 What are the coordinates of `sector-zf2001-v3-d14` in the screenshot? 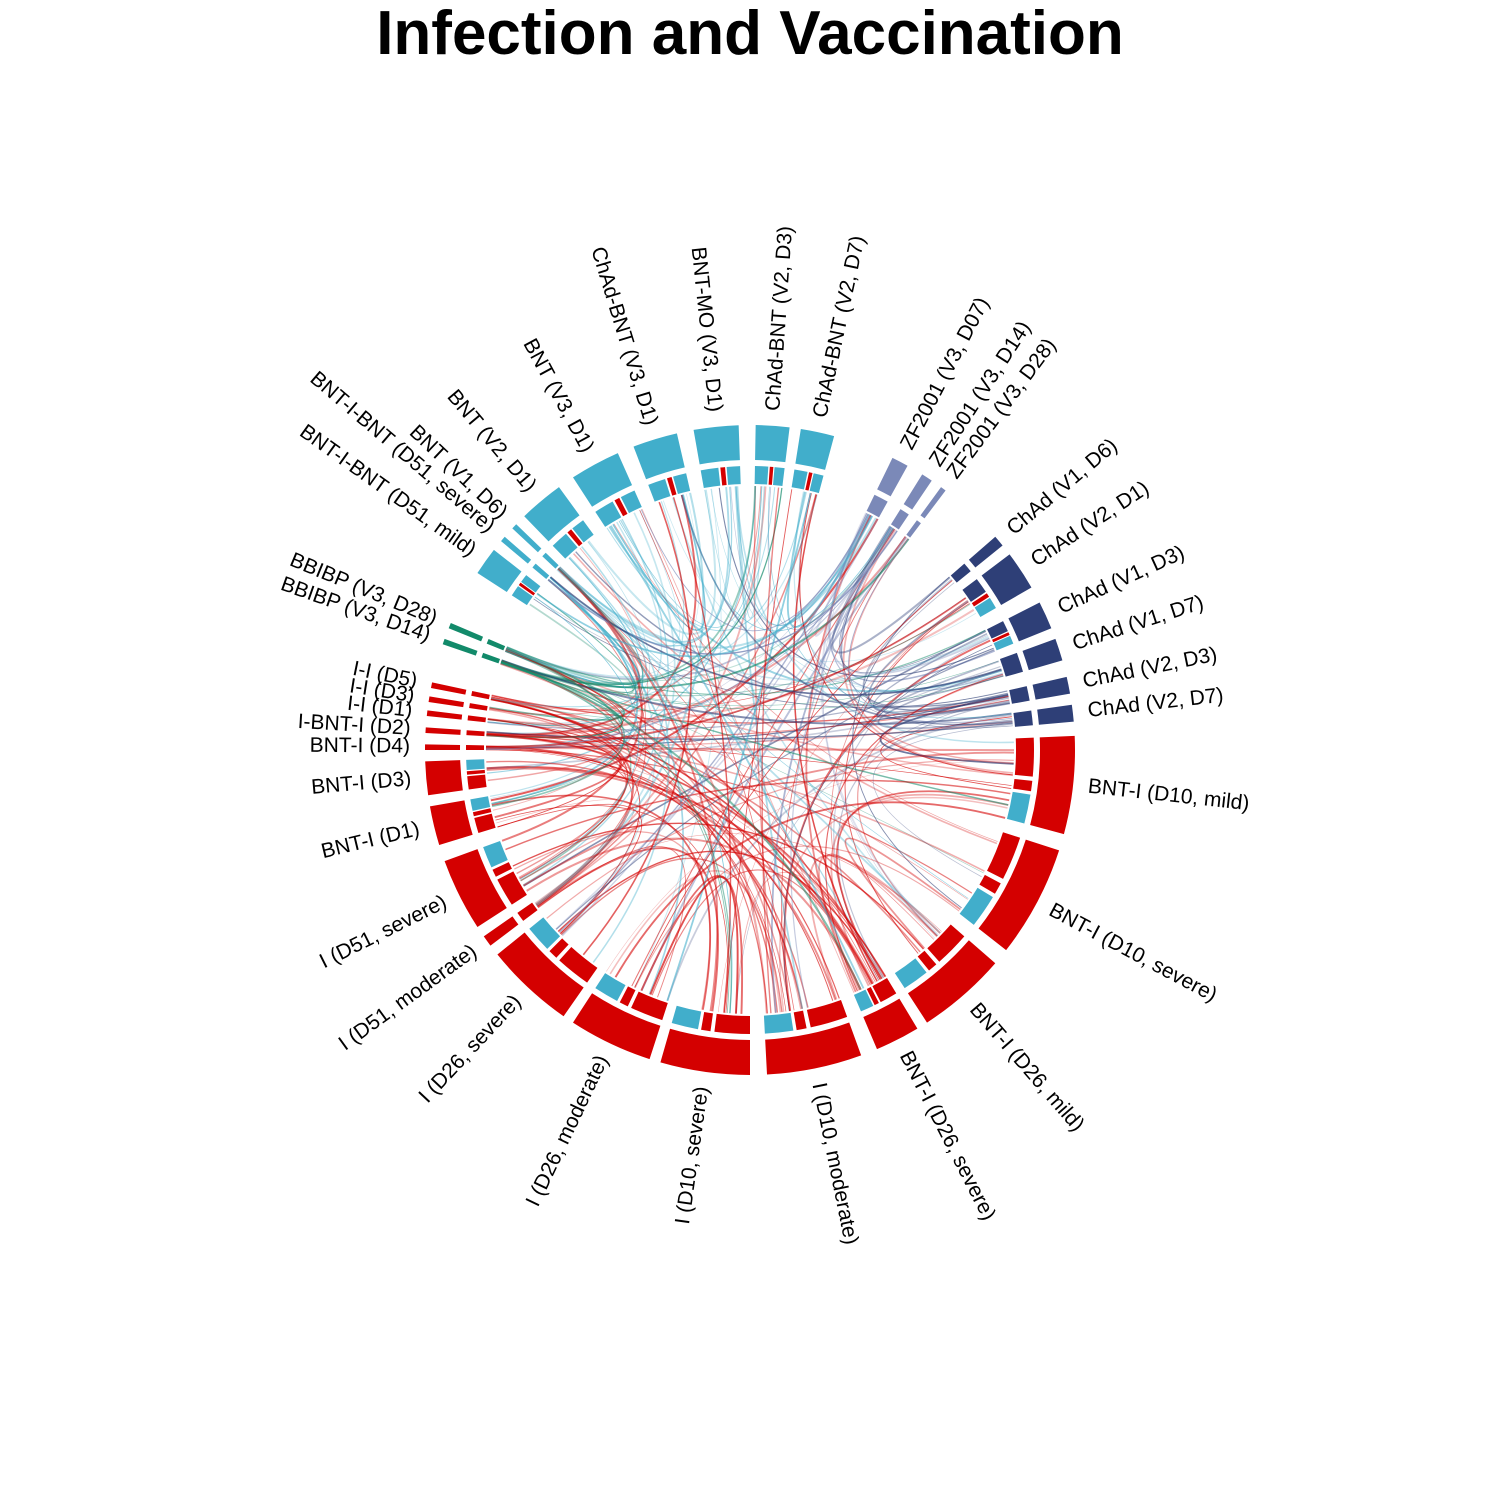 It's located at (917, 492).